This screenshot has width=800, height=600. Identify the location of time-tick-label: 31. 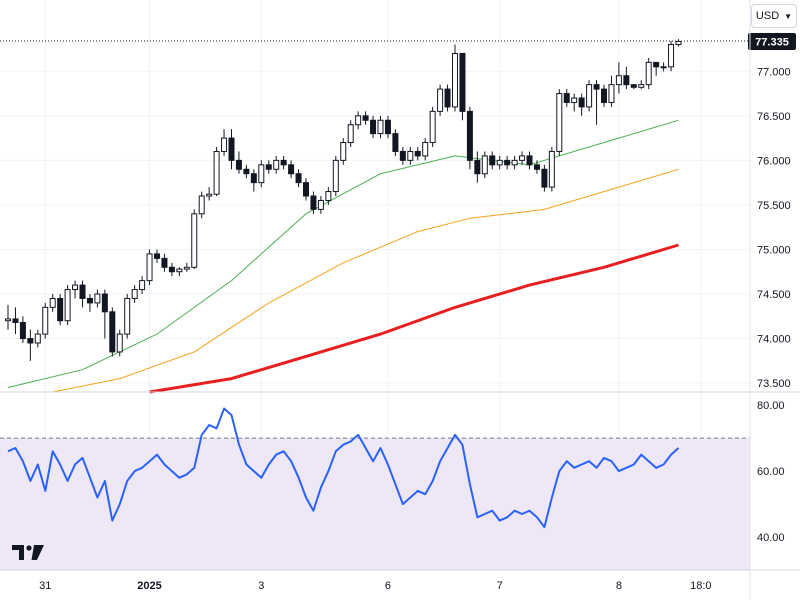
(45, 586).